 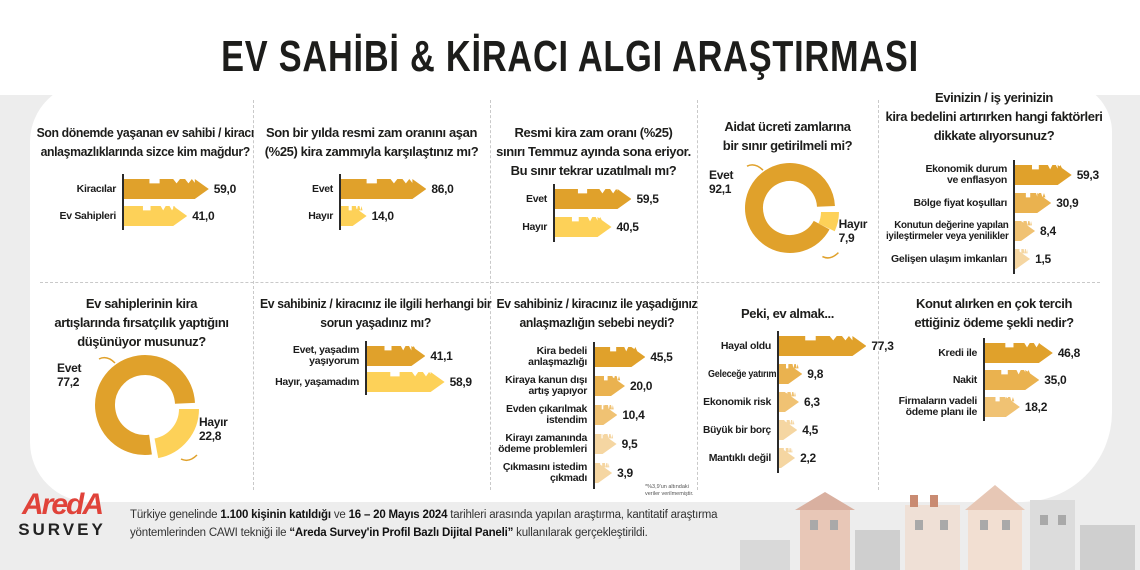 What do you see at coordinates (441, 356) in the screenshot?
I see `value-label: 41,1` at bounding box center [441, 356].